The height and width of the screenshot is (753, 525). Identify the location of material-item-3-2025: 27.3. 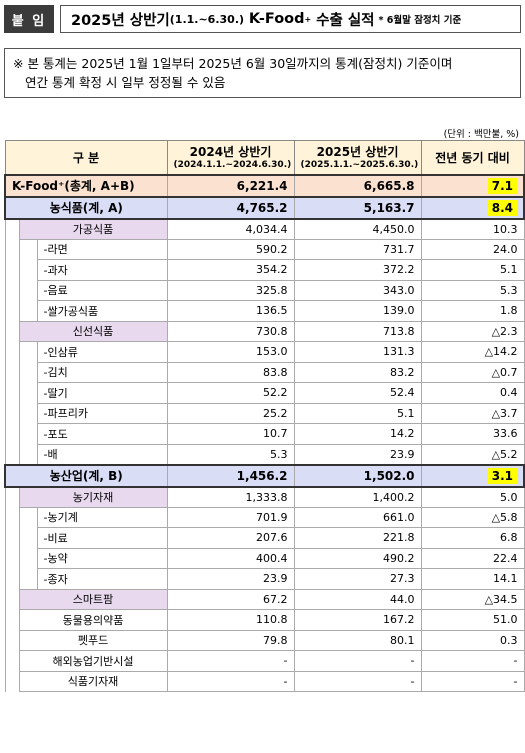
(357, 579).